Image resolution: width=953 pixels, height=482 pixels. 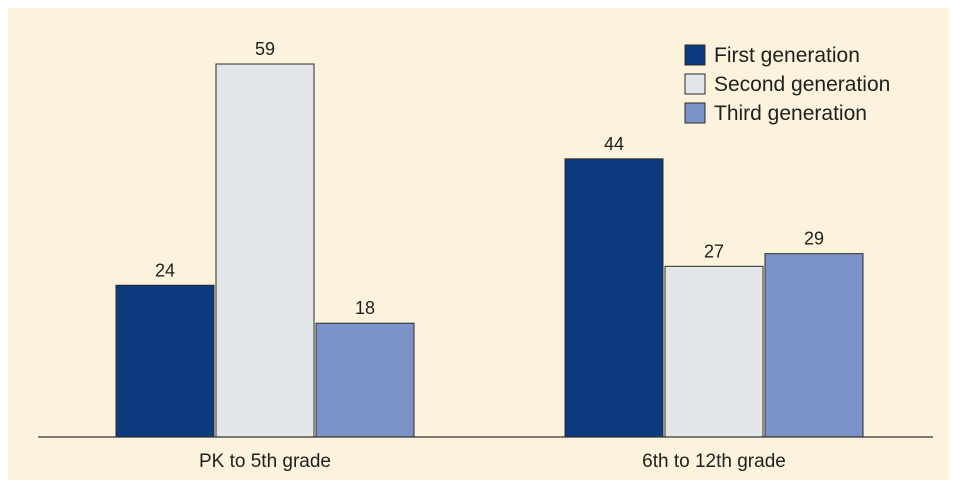 I want to click on legend-label-1: Second generation, so click(x=802, y=84).